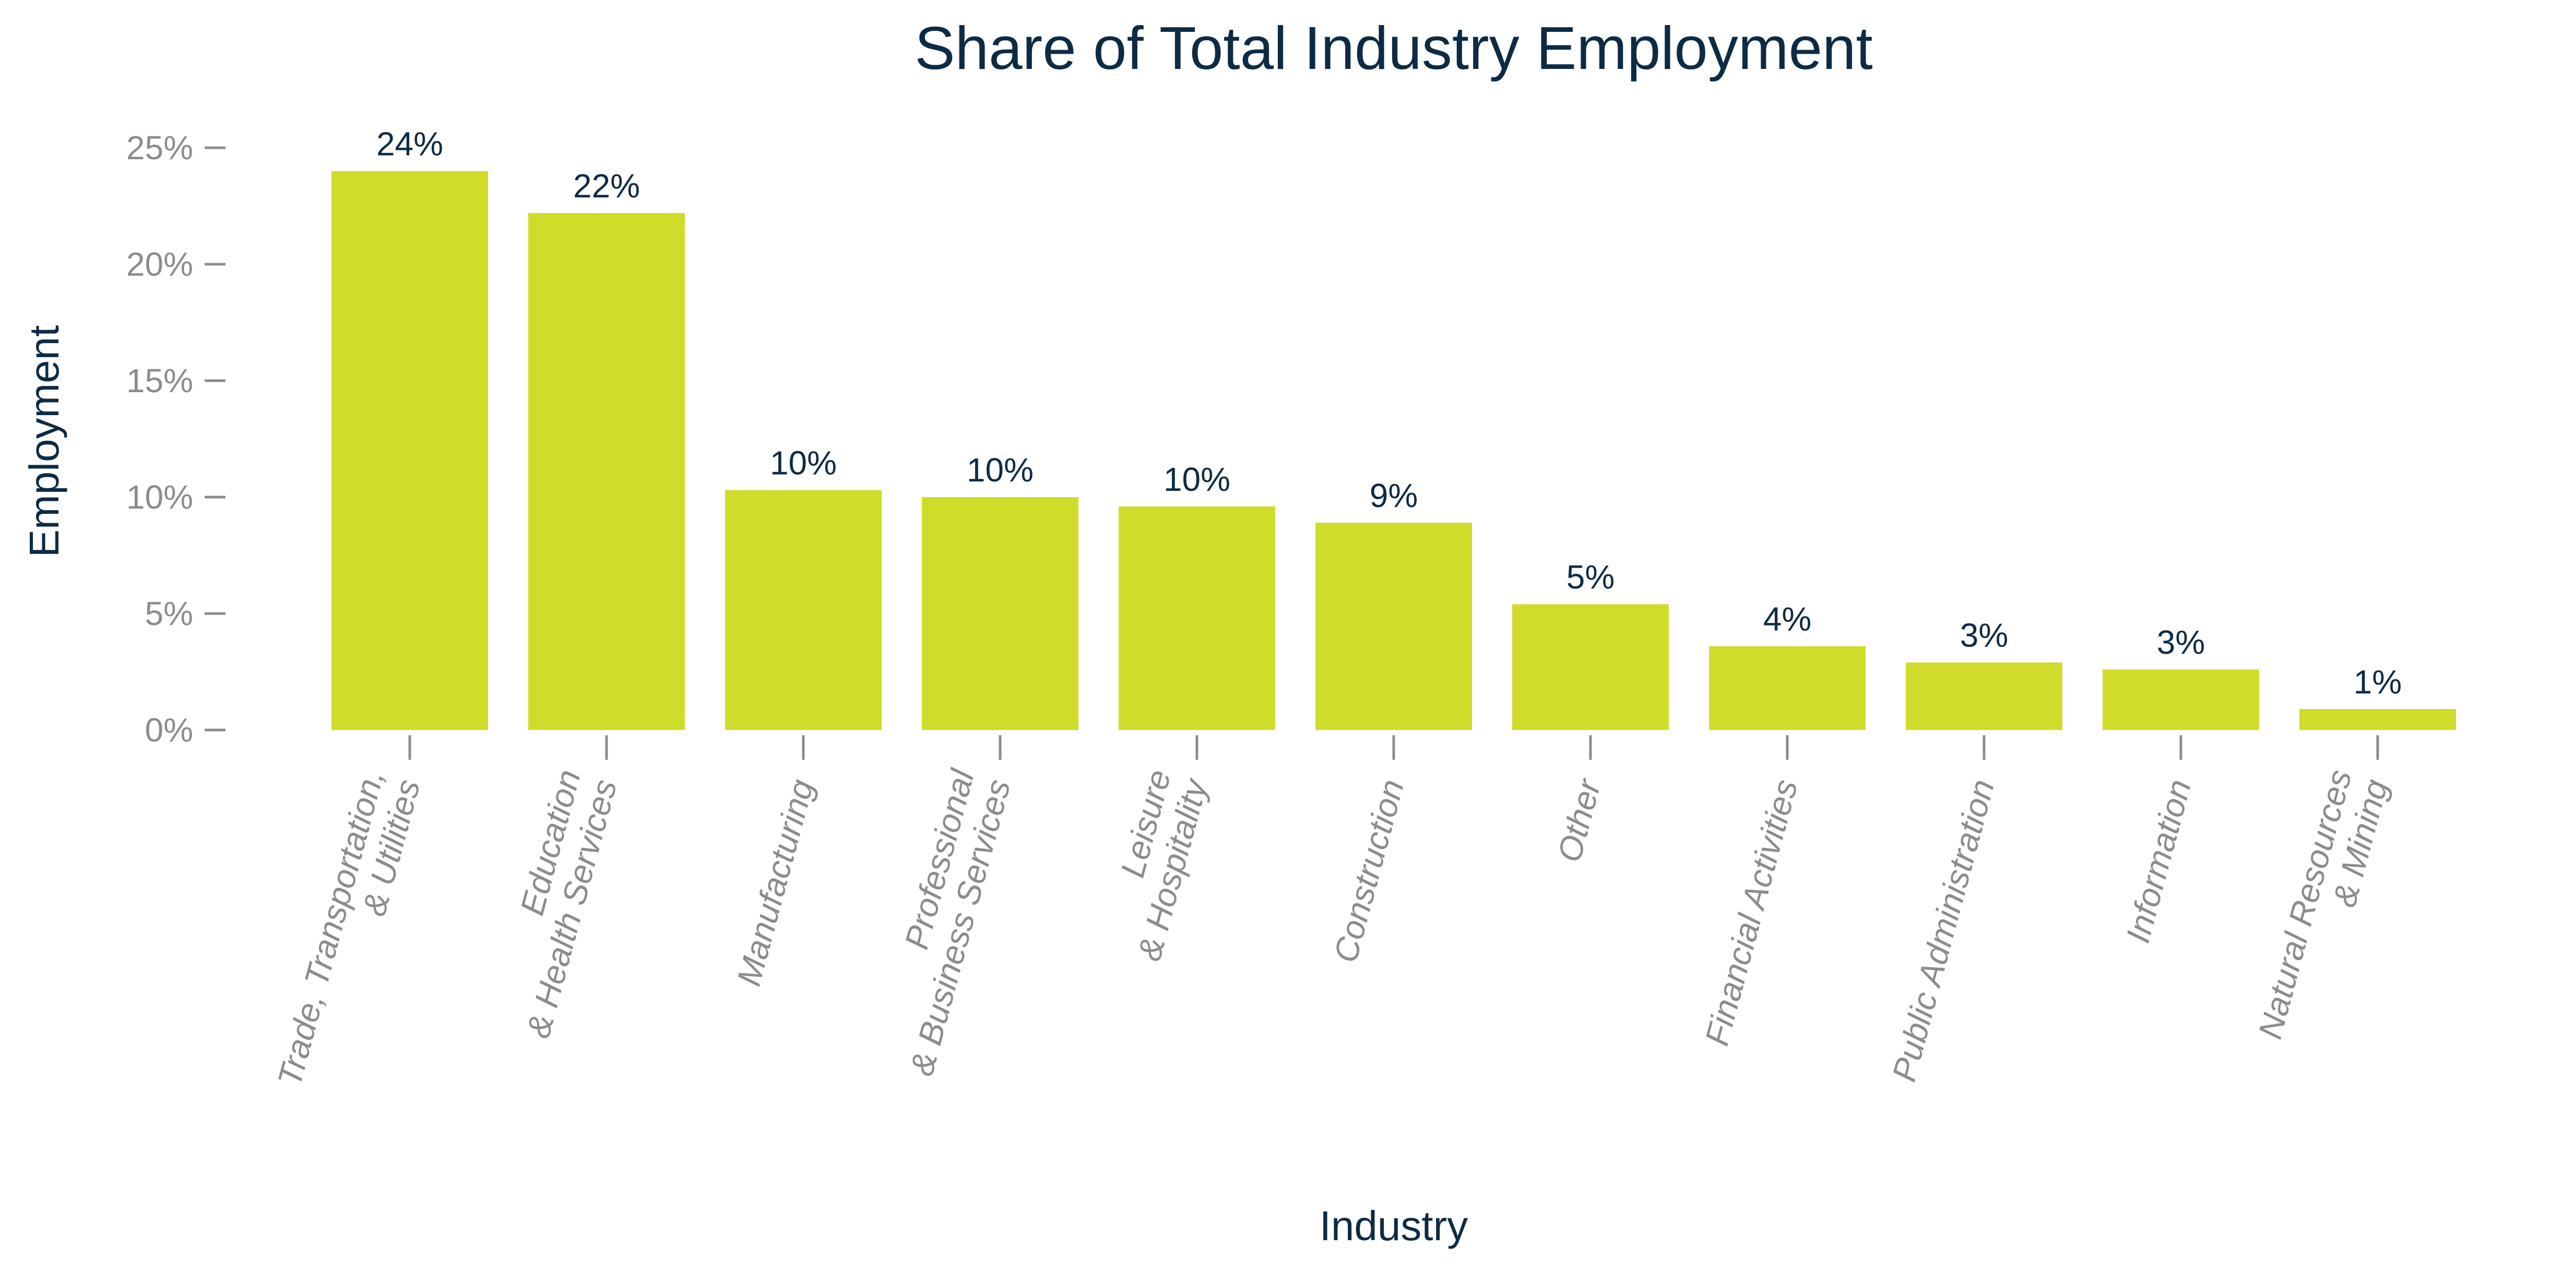  Describe the element at coordinates (1394, 1226) in the screenshot. I see `x-axis-title: Industry` at that location.